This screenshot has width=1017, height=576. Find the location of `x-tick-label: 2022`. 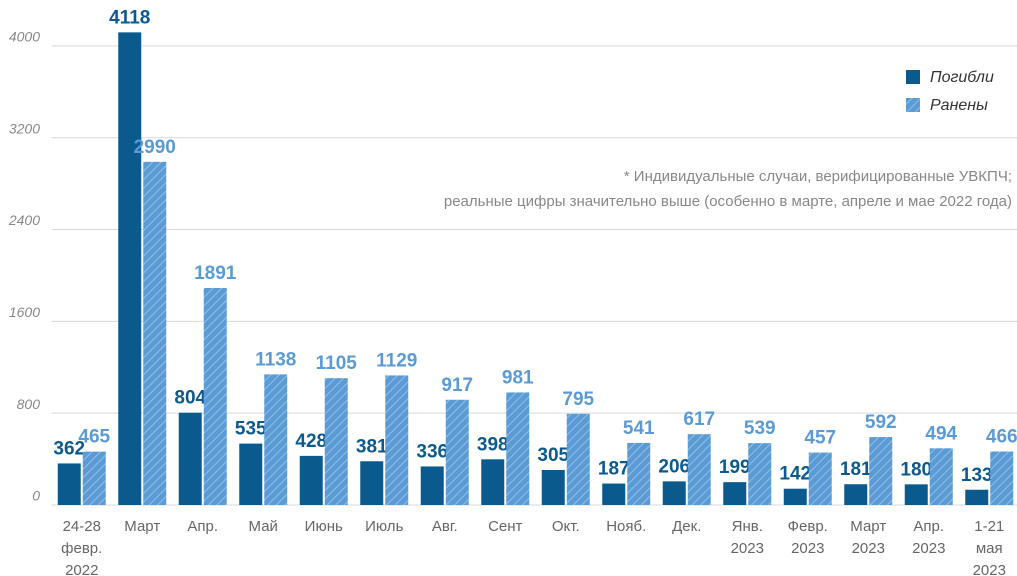

x-tick-label: 2022 is located at coordinates (81, 569).